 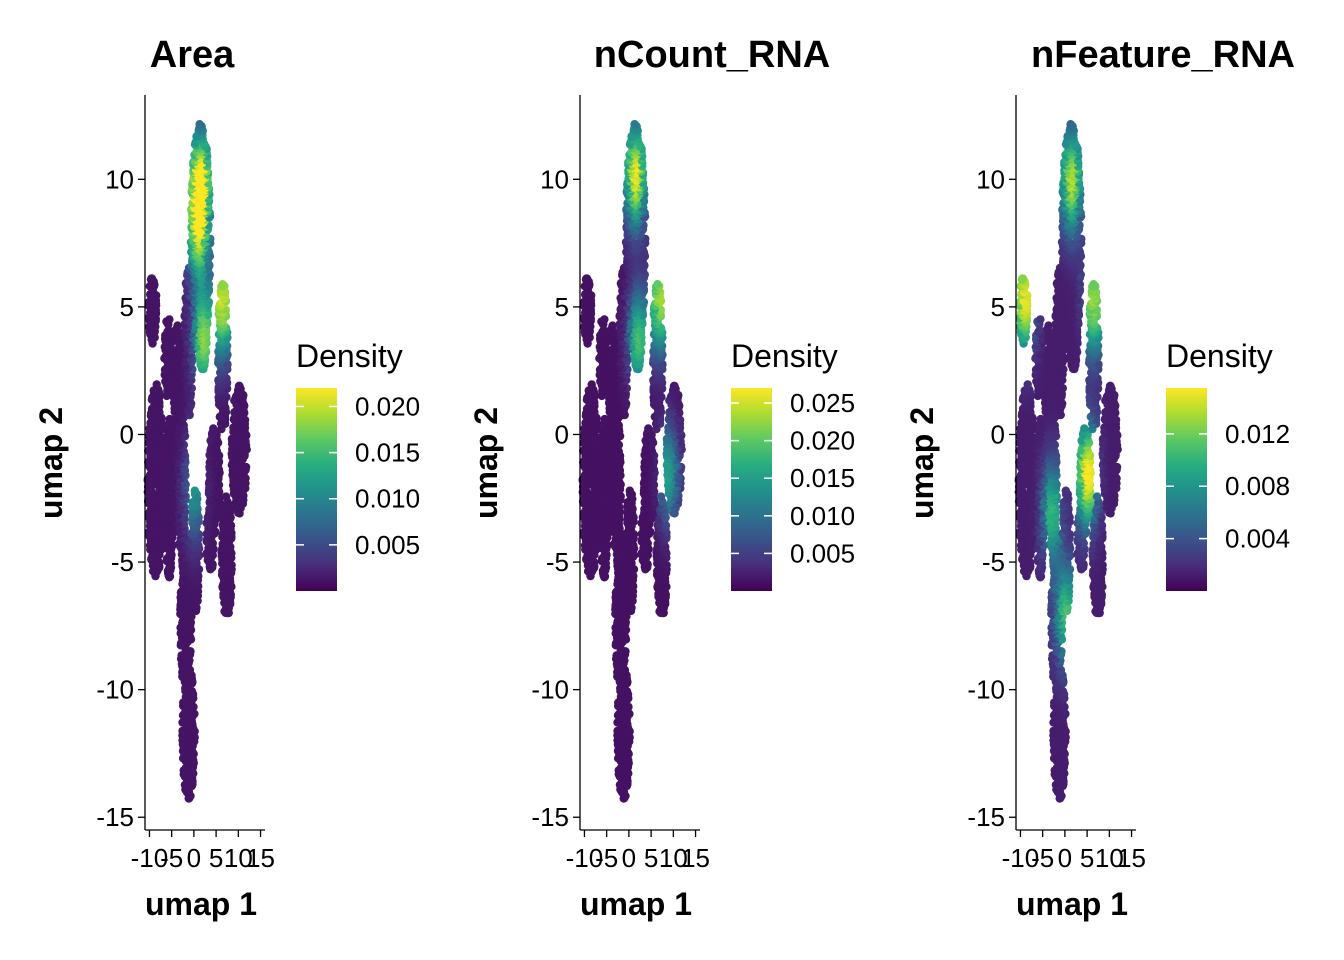 What do you see at coordinates (119, 179) in the screenshot?
I see `y-tick-label: 10` at bounding box center [119, 179].